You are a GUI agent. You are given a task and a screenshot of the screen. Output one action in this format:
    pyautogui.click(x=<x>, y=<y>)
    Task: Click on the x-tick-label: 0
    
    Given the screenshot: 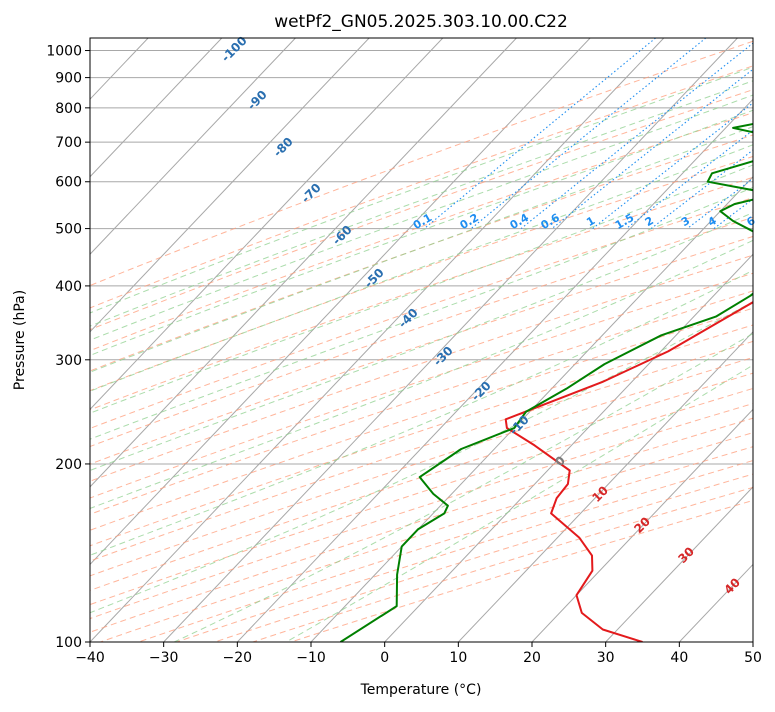 What is the action you would take?
    pyautogui.click(x=384, y=658)
    